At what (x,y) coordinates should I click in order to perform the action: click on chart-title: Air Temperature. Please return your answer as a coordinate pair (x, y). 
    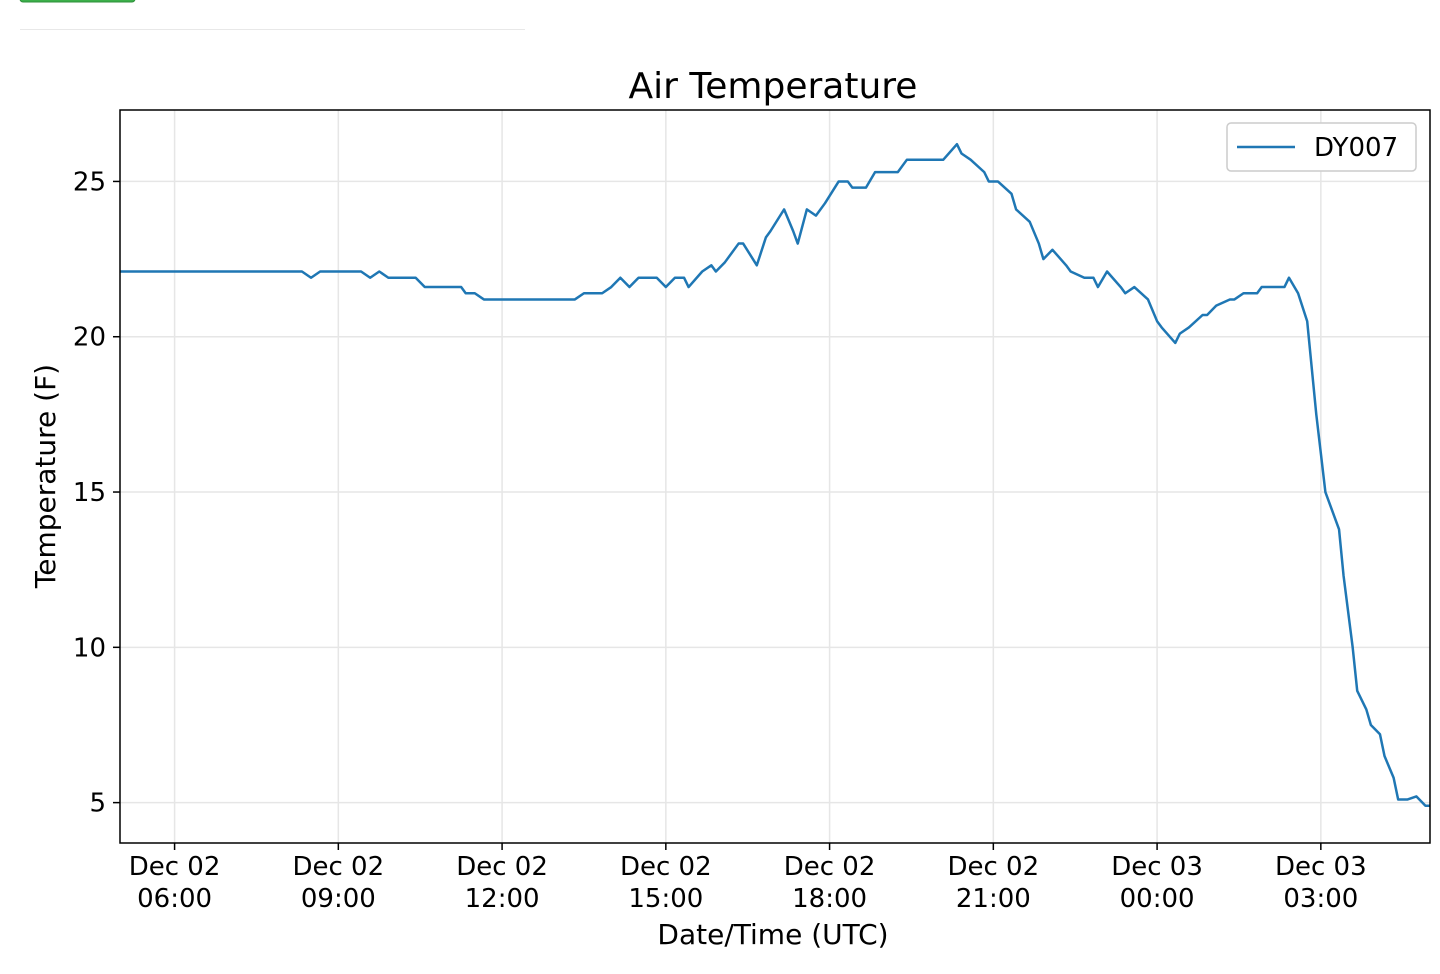
    Looking at the image, I should click on (773, 86).